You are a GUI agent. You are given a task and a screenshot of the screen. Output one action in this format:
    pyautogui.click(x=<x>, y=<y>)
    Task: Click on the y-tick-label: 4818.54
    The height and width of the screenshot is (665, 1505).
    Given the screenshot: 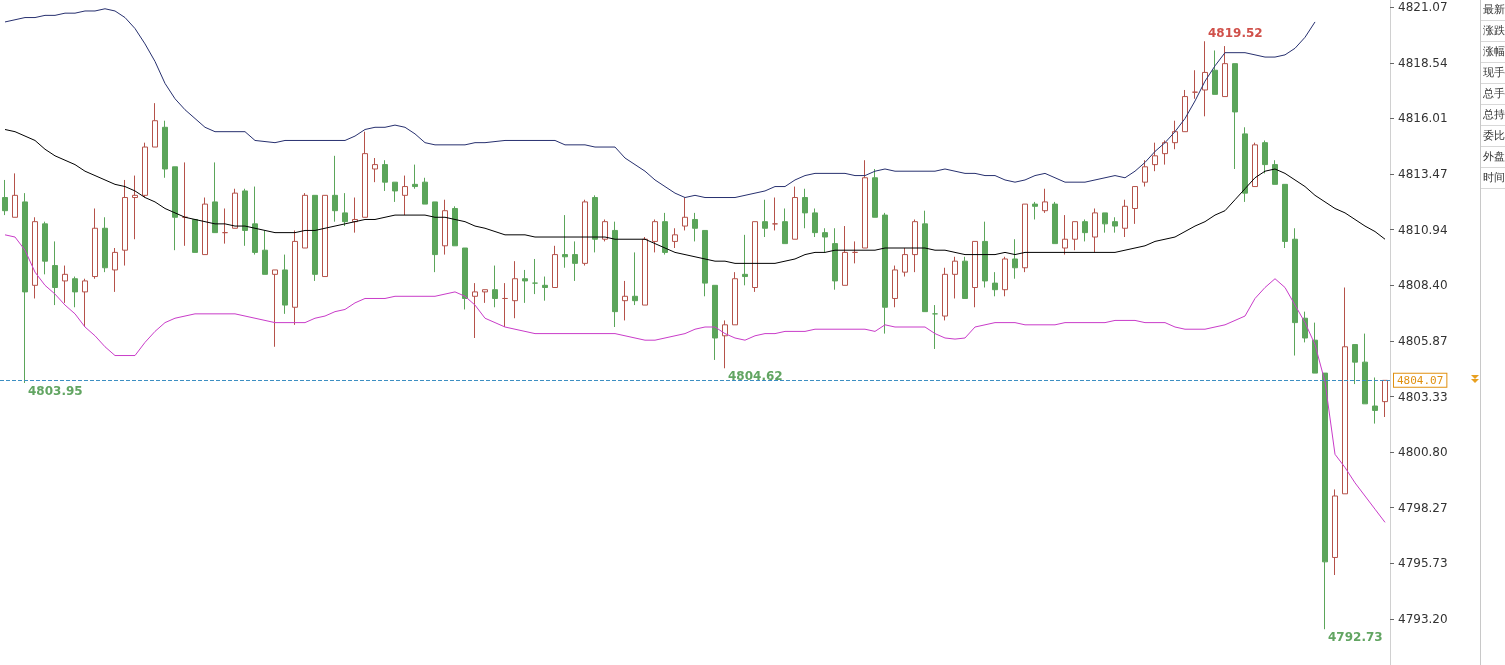 What is the action you would take?
    pyautogui.click(x=1423, y=62)
    